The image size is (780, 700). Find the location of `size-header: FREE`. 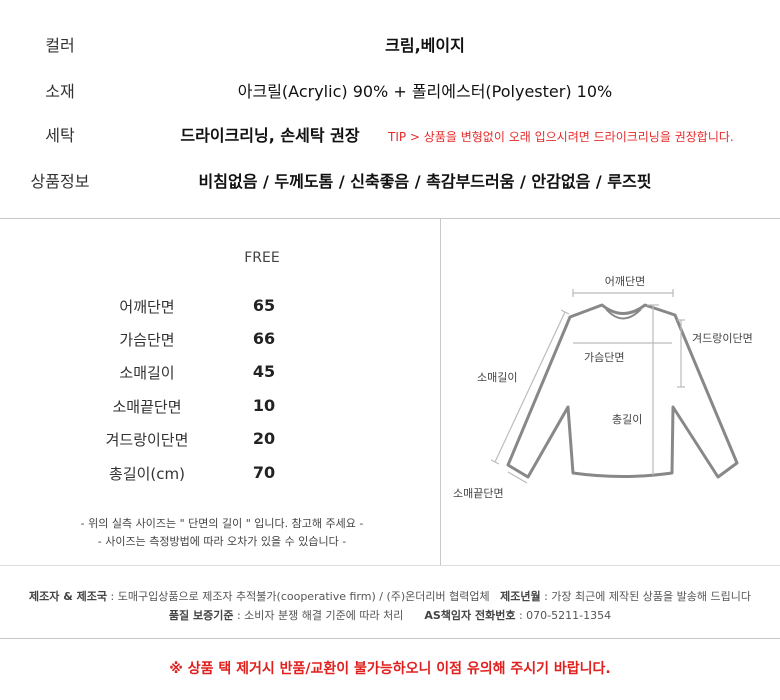

size-header: FREE is located at coordinates (262, 258).